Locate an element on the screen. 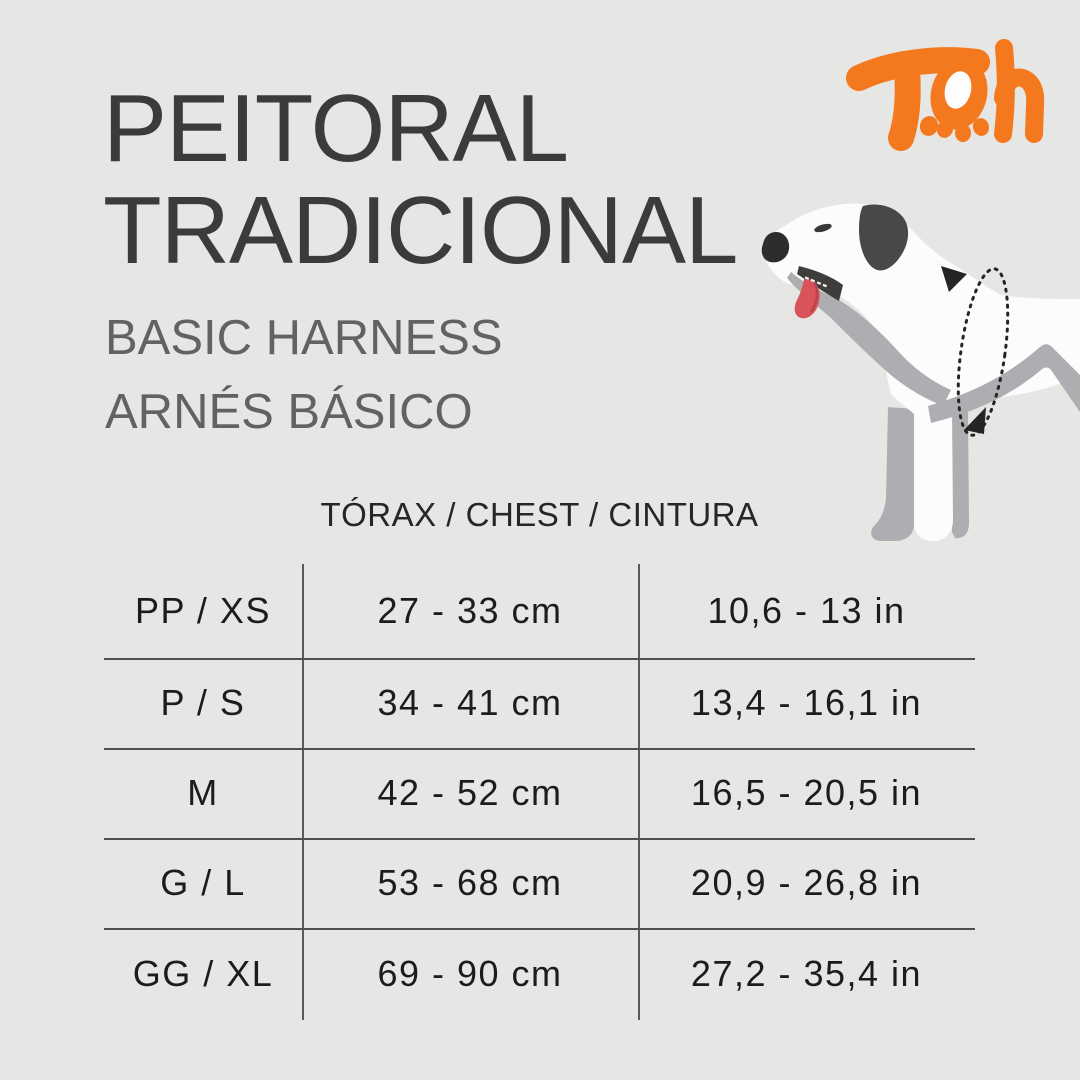 Image resolution: width=1080 pixels, height=1080 pixels. in-range: 16,5 - 20,5 in is located at coordinates (806, 792).